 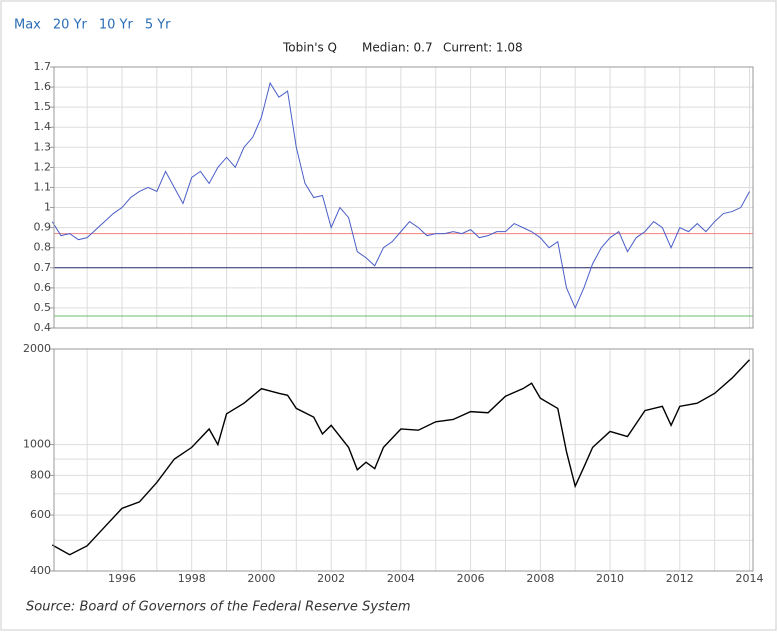 I want to click on y-tick-label: 1, so click(x=47, y=207).